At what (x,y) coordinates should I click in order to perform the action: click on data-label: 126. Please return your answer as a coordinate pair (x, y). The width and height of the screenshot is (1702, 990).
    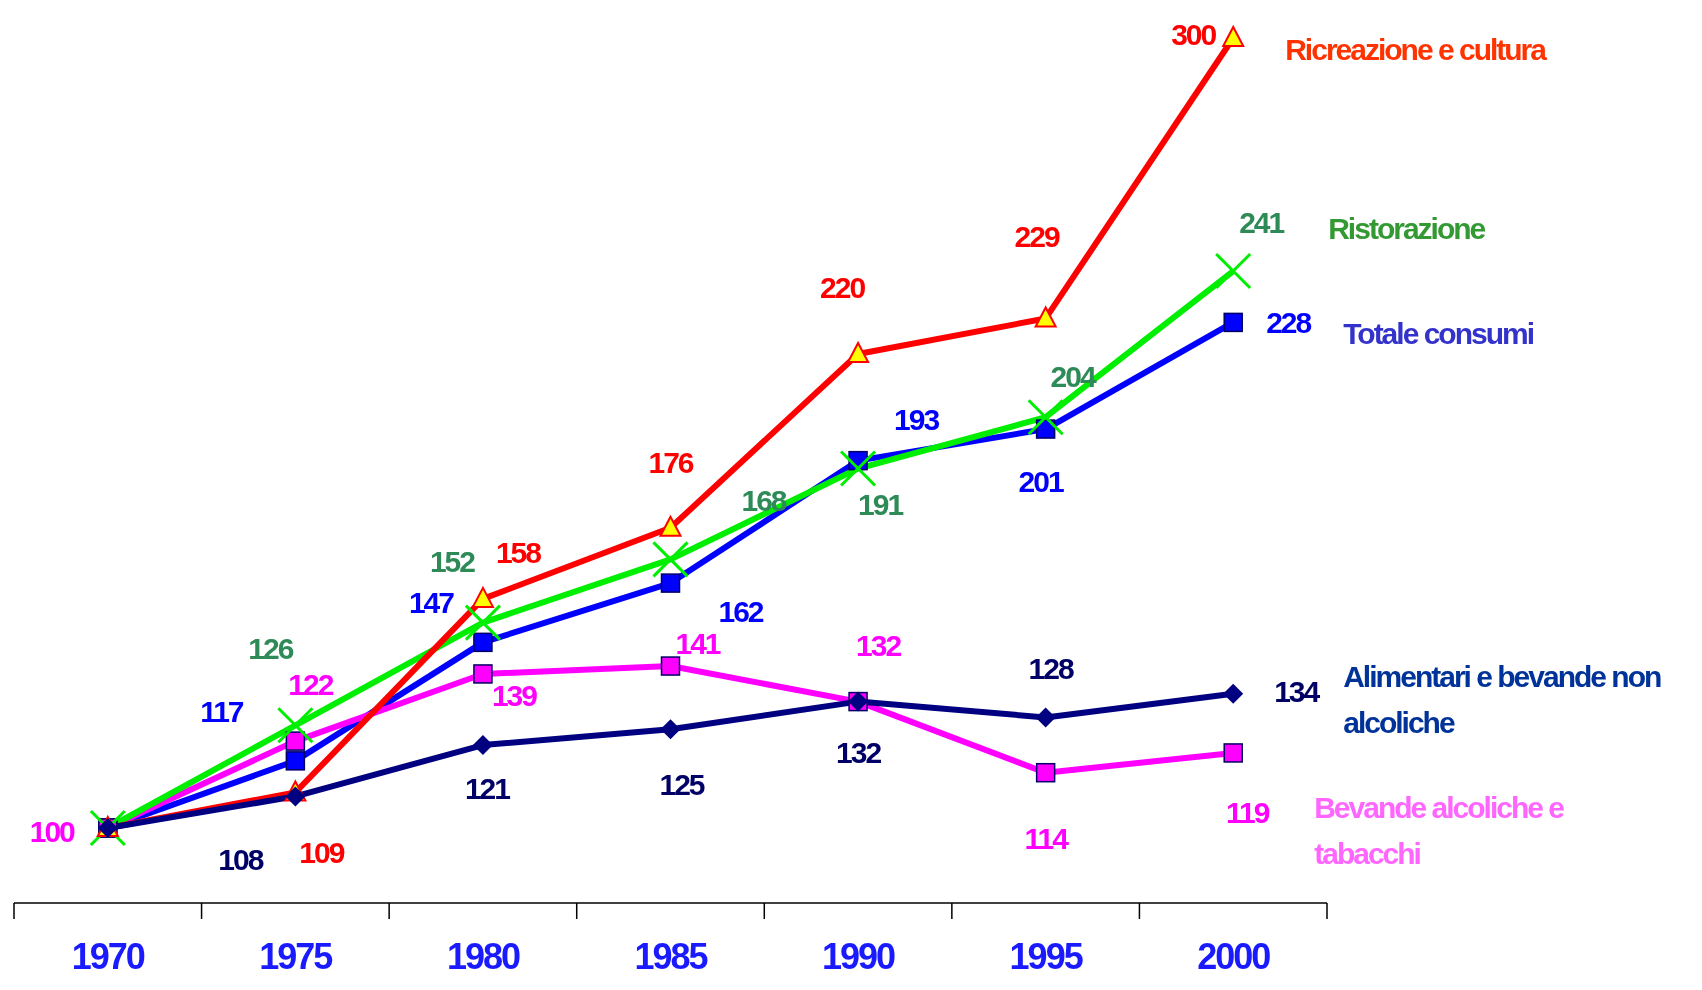
    Looking at the image, I should click on (271, 648).